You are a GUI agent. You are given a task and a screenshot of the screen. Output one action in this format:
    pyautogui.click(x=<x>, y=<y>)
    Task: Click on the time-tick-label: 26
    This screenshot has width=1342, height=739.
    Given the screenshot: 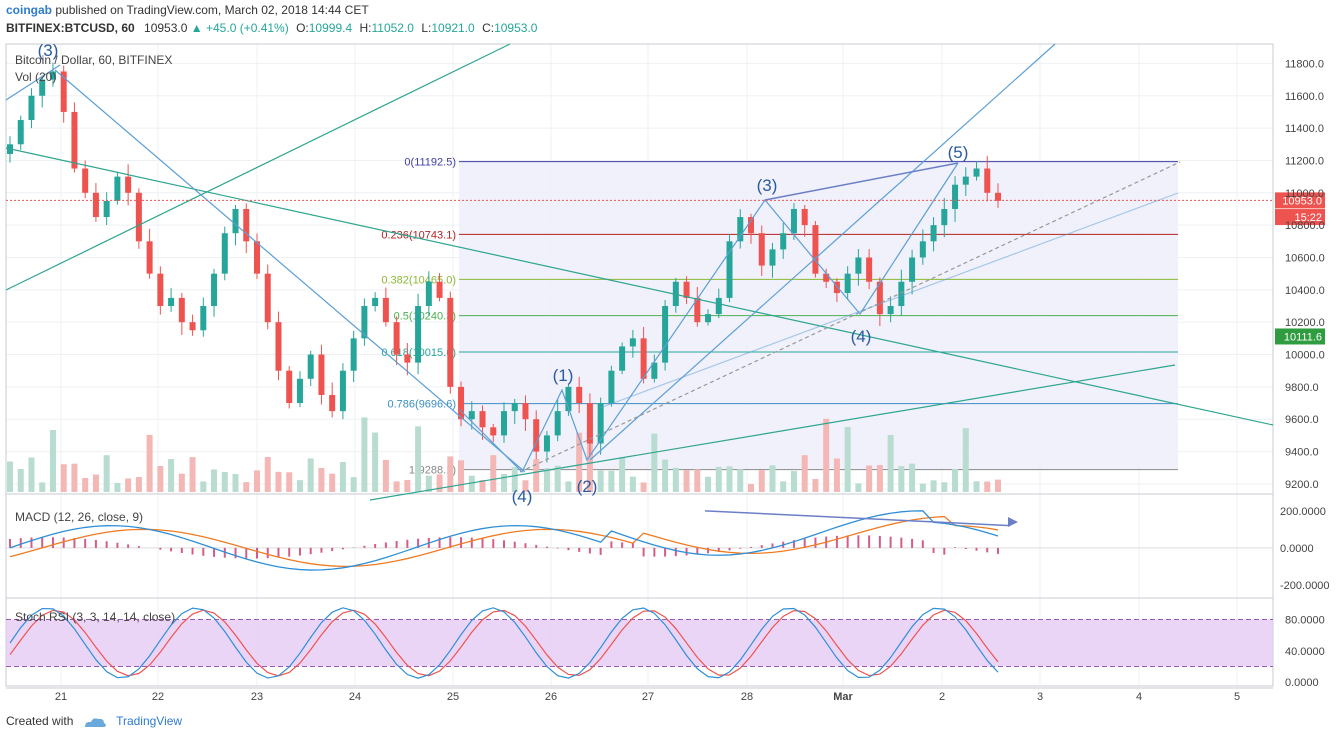 What is the action you would take?
    pyautogui.click(x=551, y=697)
    